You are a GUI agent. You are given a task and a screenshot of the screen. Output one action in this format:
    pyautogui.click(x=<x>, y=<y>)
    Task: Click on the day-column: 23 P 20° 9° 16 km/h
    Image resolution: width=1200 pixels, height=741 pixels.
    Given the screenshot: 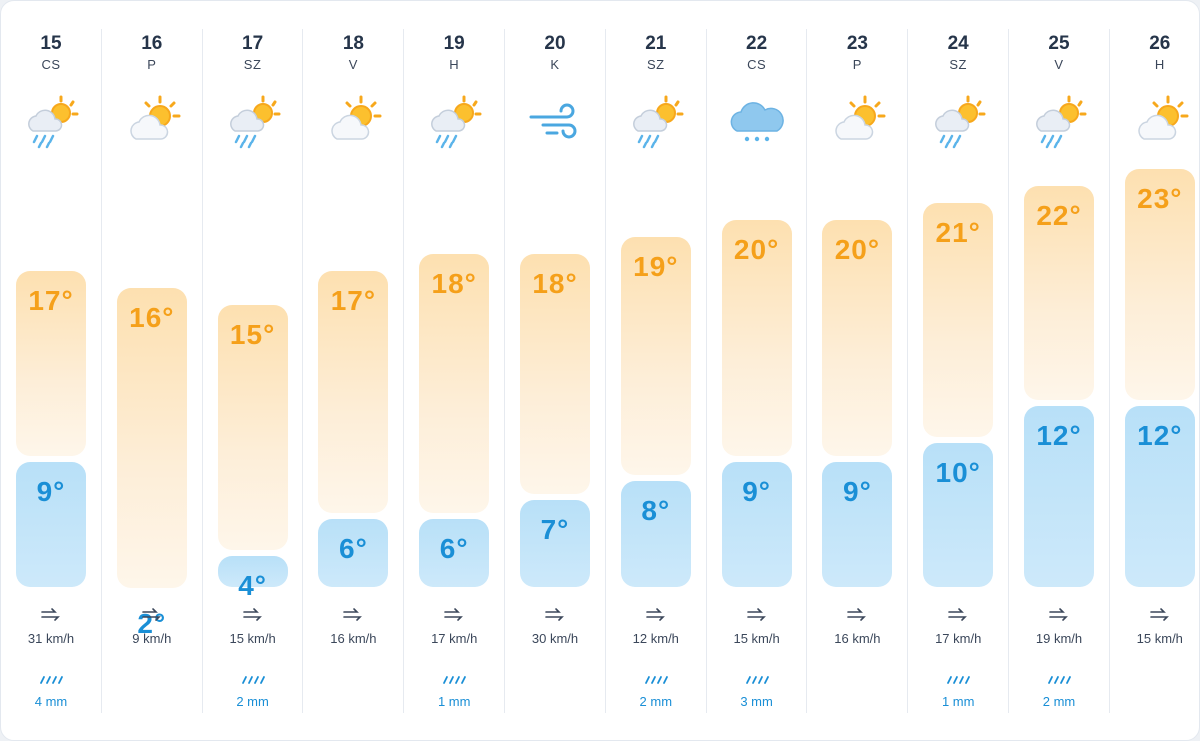 What is the action you would take?
    pyautogui.click(x=856, y=371)
    